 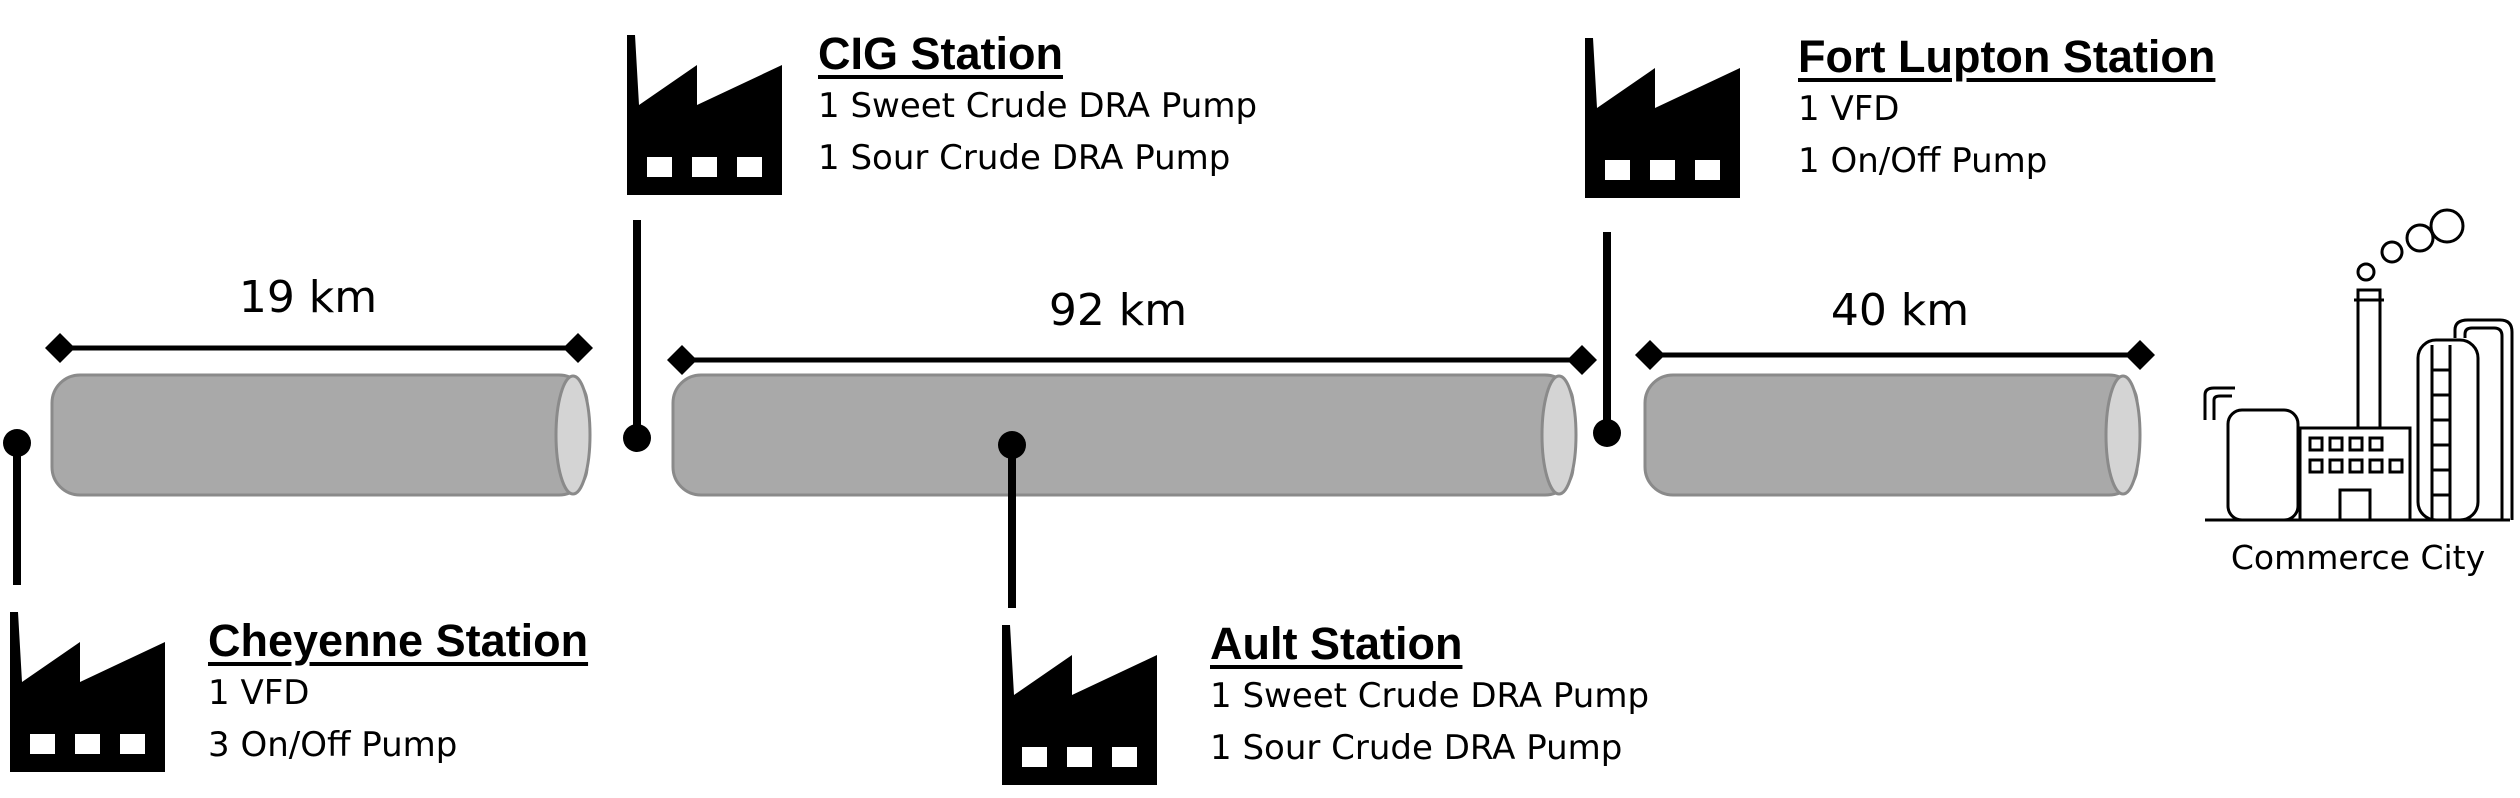 What do you see at coordinates (398, 640) in the screenshot?
I see `cheyenne-station-title: Cheyenne Station` at bounding box center [398, 640].